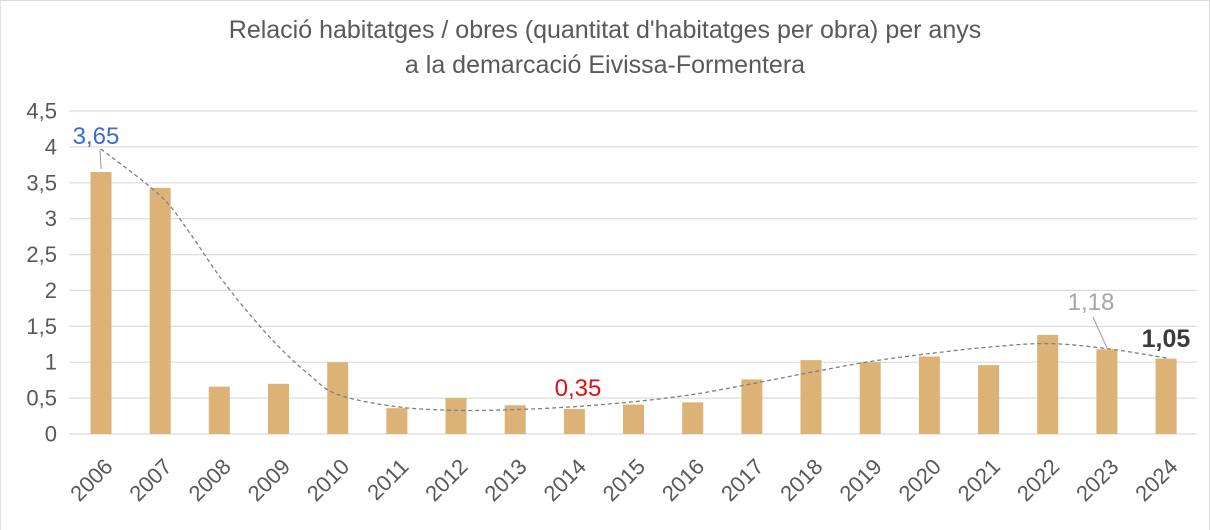 The image size is (1210, 530). I want to click on bar-2009, so click(278, 408).